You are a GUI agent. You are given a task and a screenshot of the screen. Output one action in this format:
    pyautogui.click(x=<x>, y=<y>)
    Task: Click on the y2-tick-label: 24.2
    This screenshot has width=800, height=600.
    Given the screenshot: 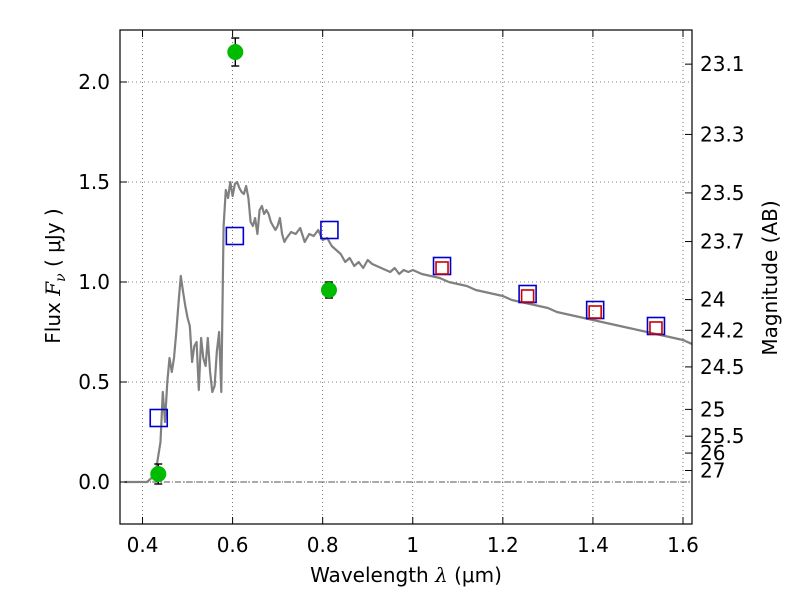 What is the action you would take?
    pyautogui.click(x=722, y=330)
    